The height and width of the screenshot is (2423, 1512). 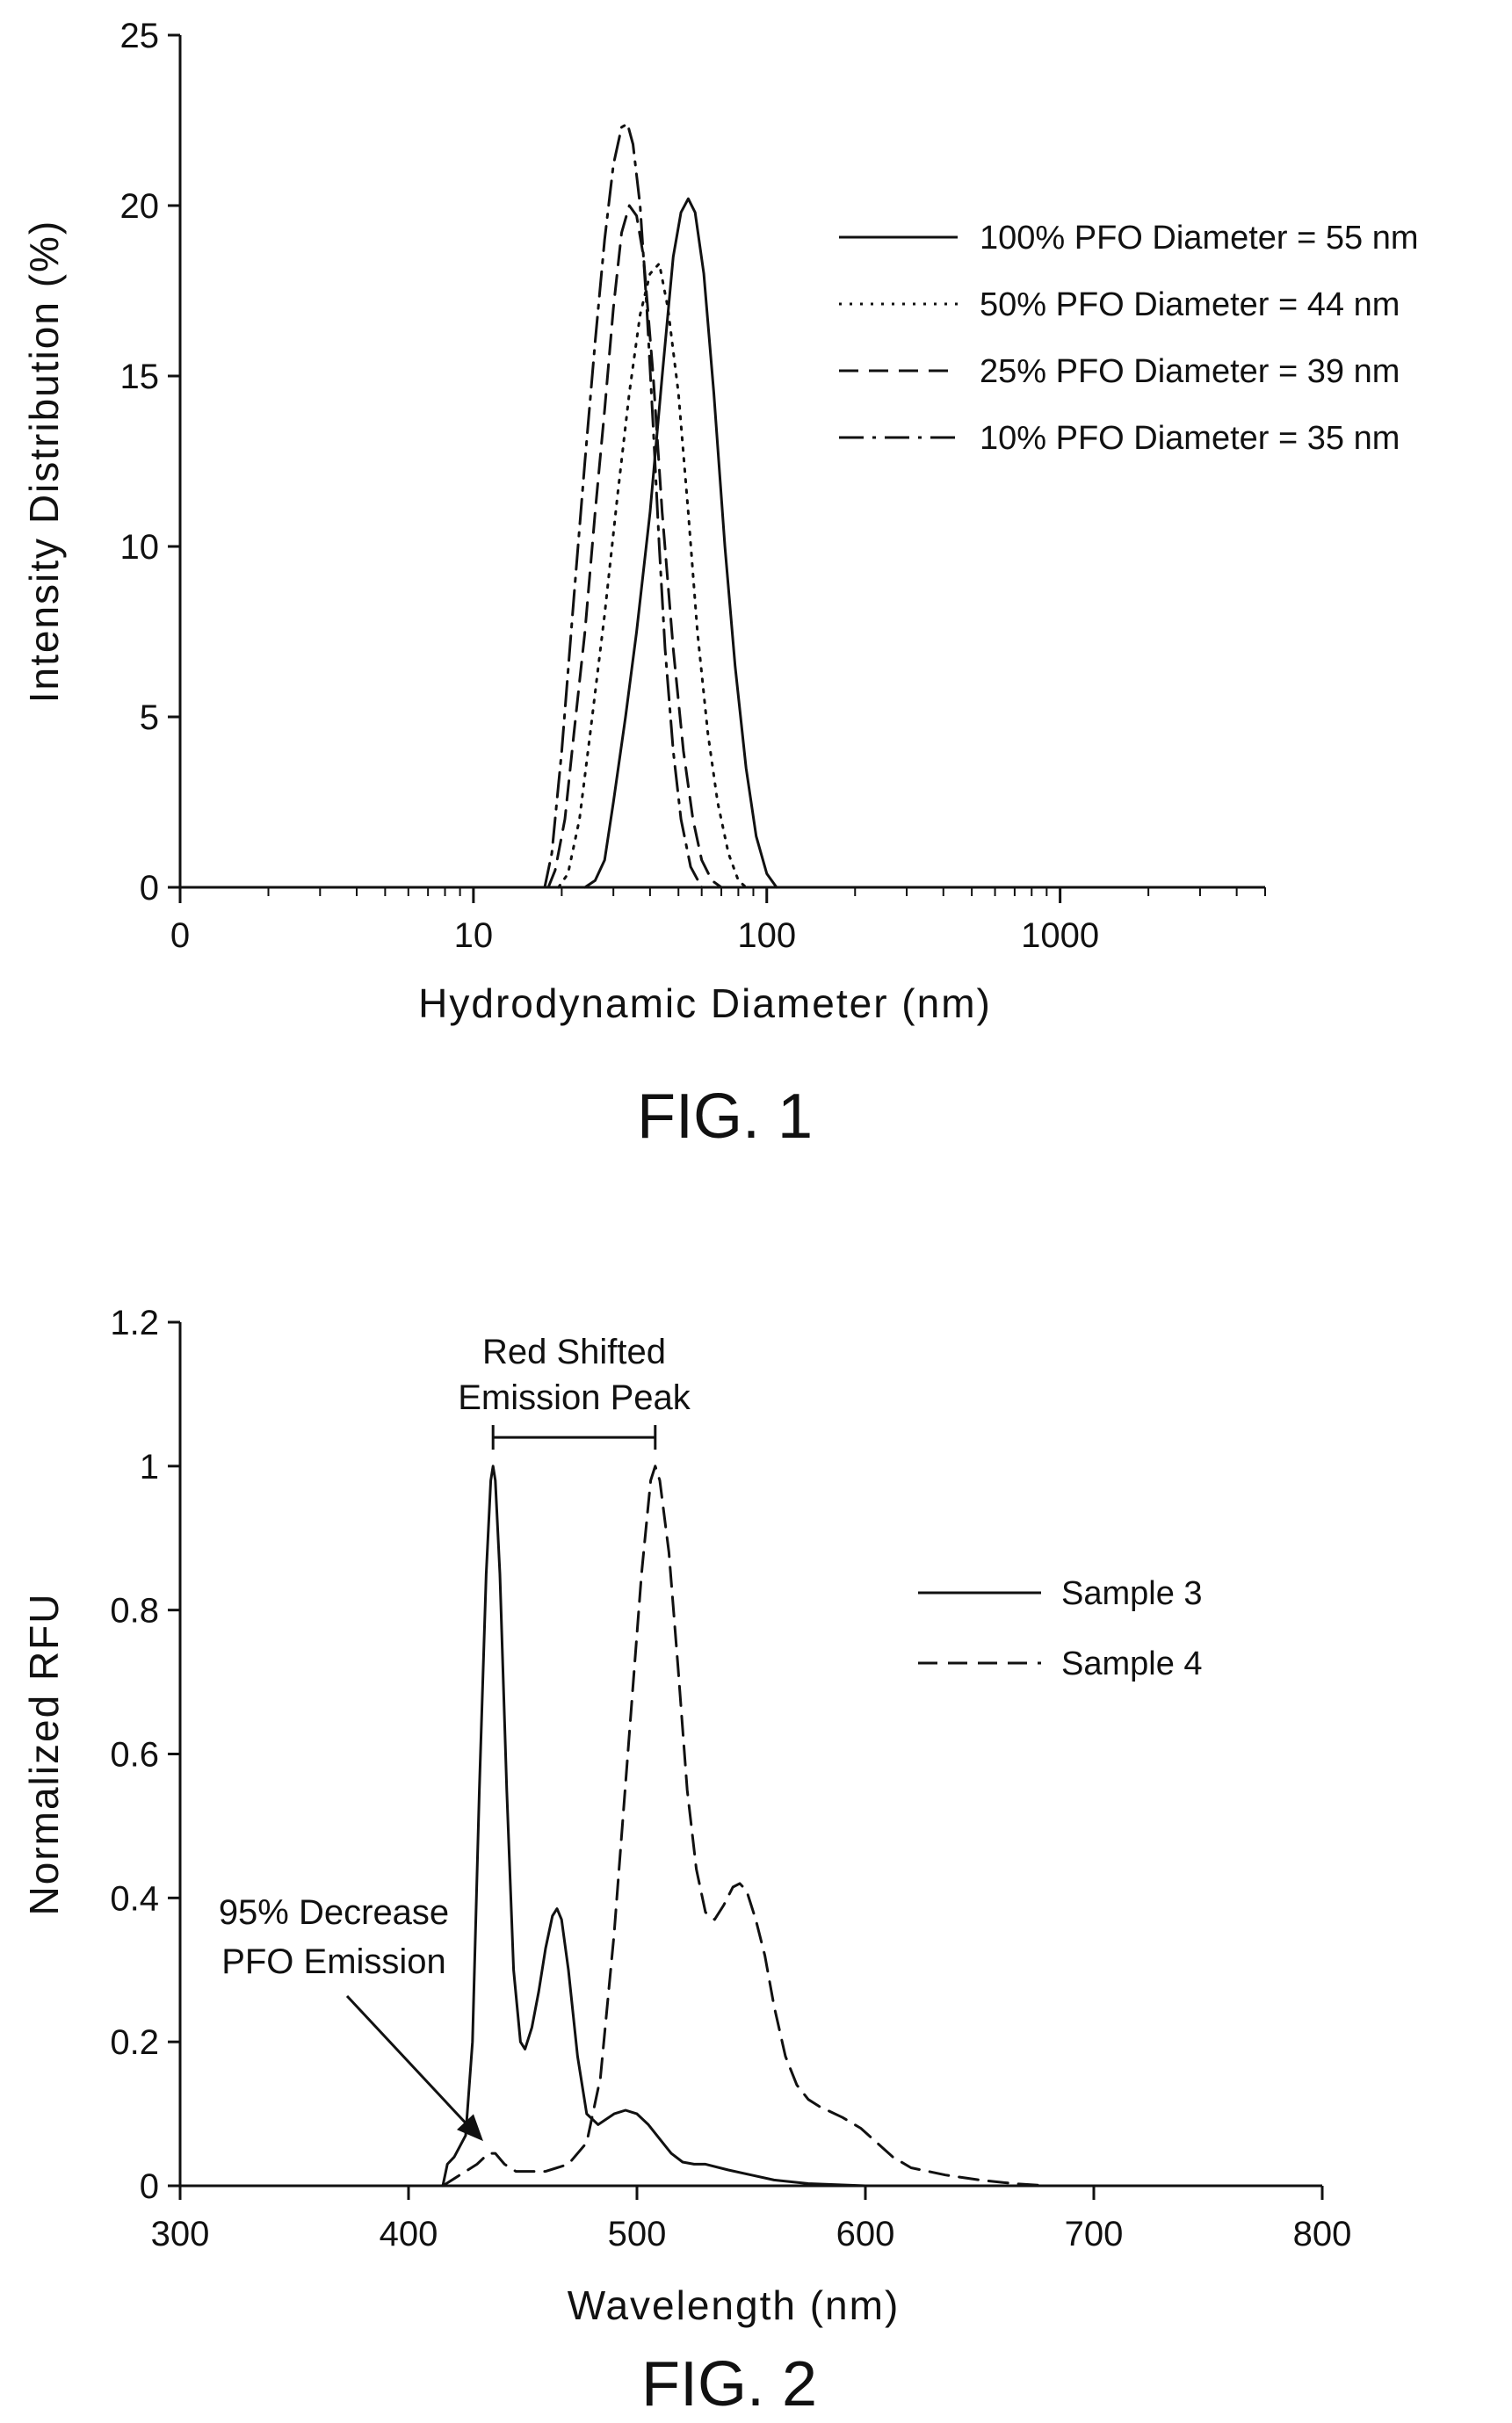 I want to click on y-tick-label: 1, so click(x=149, y=1467).